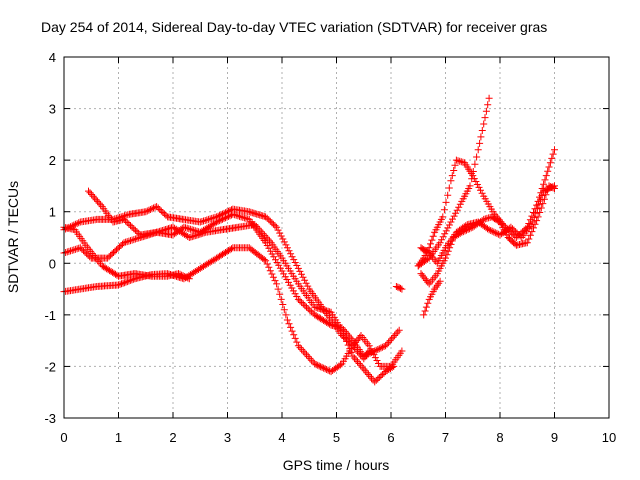  I want to click on series-track-f, so click(486, 208).